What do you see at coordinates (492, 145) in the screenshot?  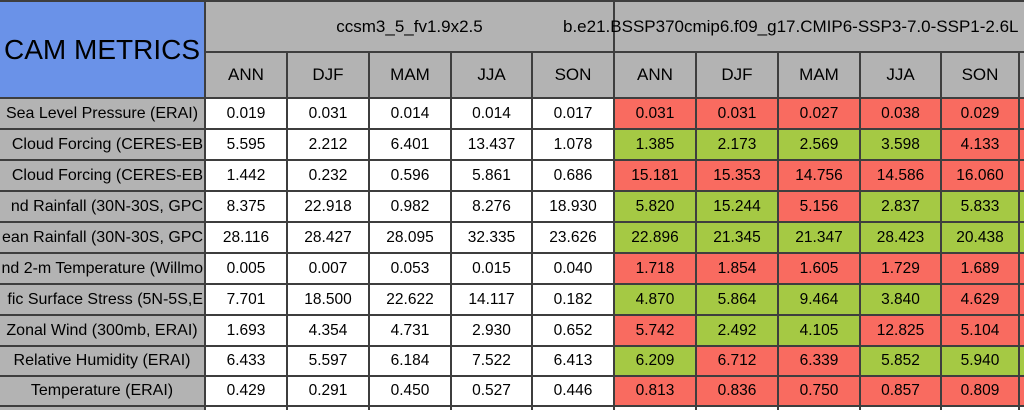 I see `model1-value-cell: 13.437` at bounding box center [492, 145].